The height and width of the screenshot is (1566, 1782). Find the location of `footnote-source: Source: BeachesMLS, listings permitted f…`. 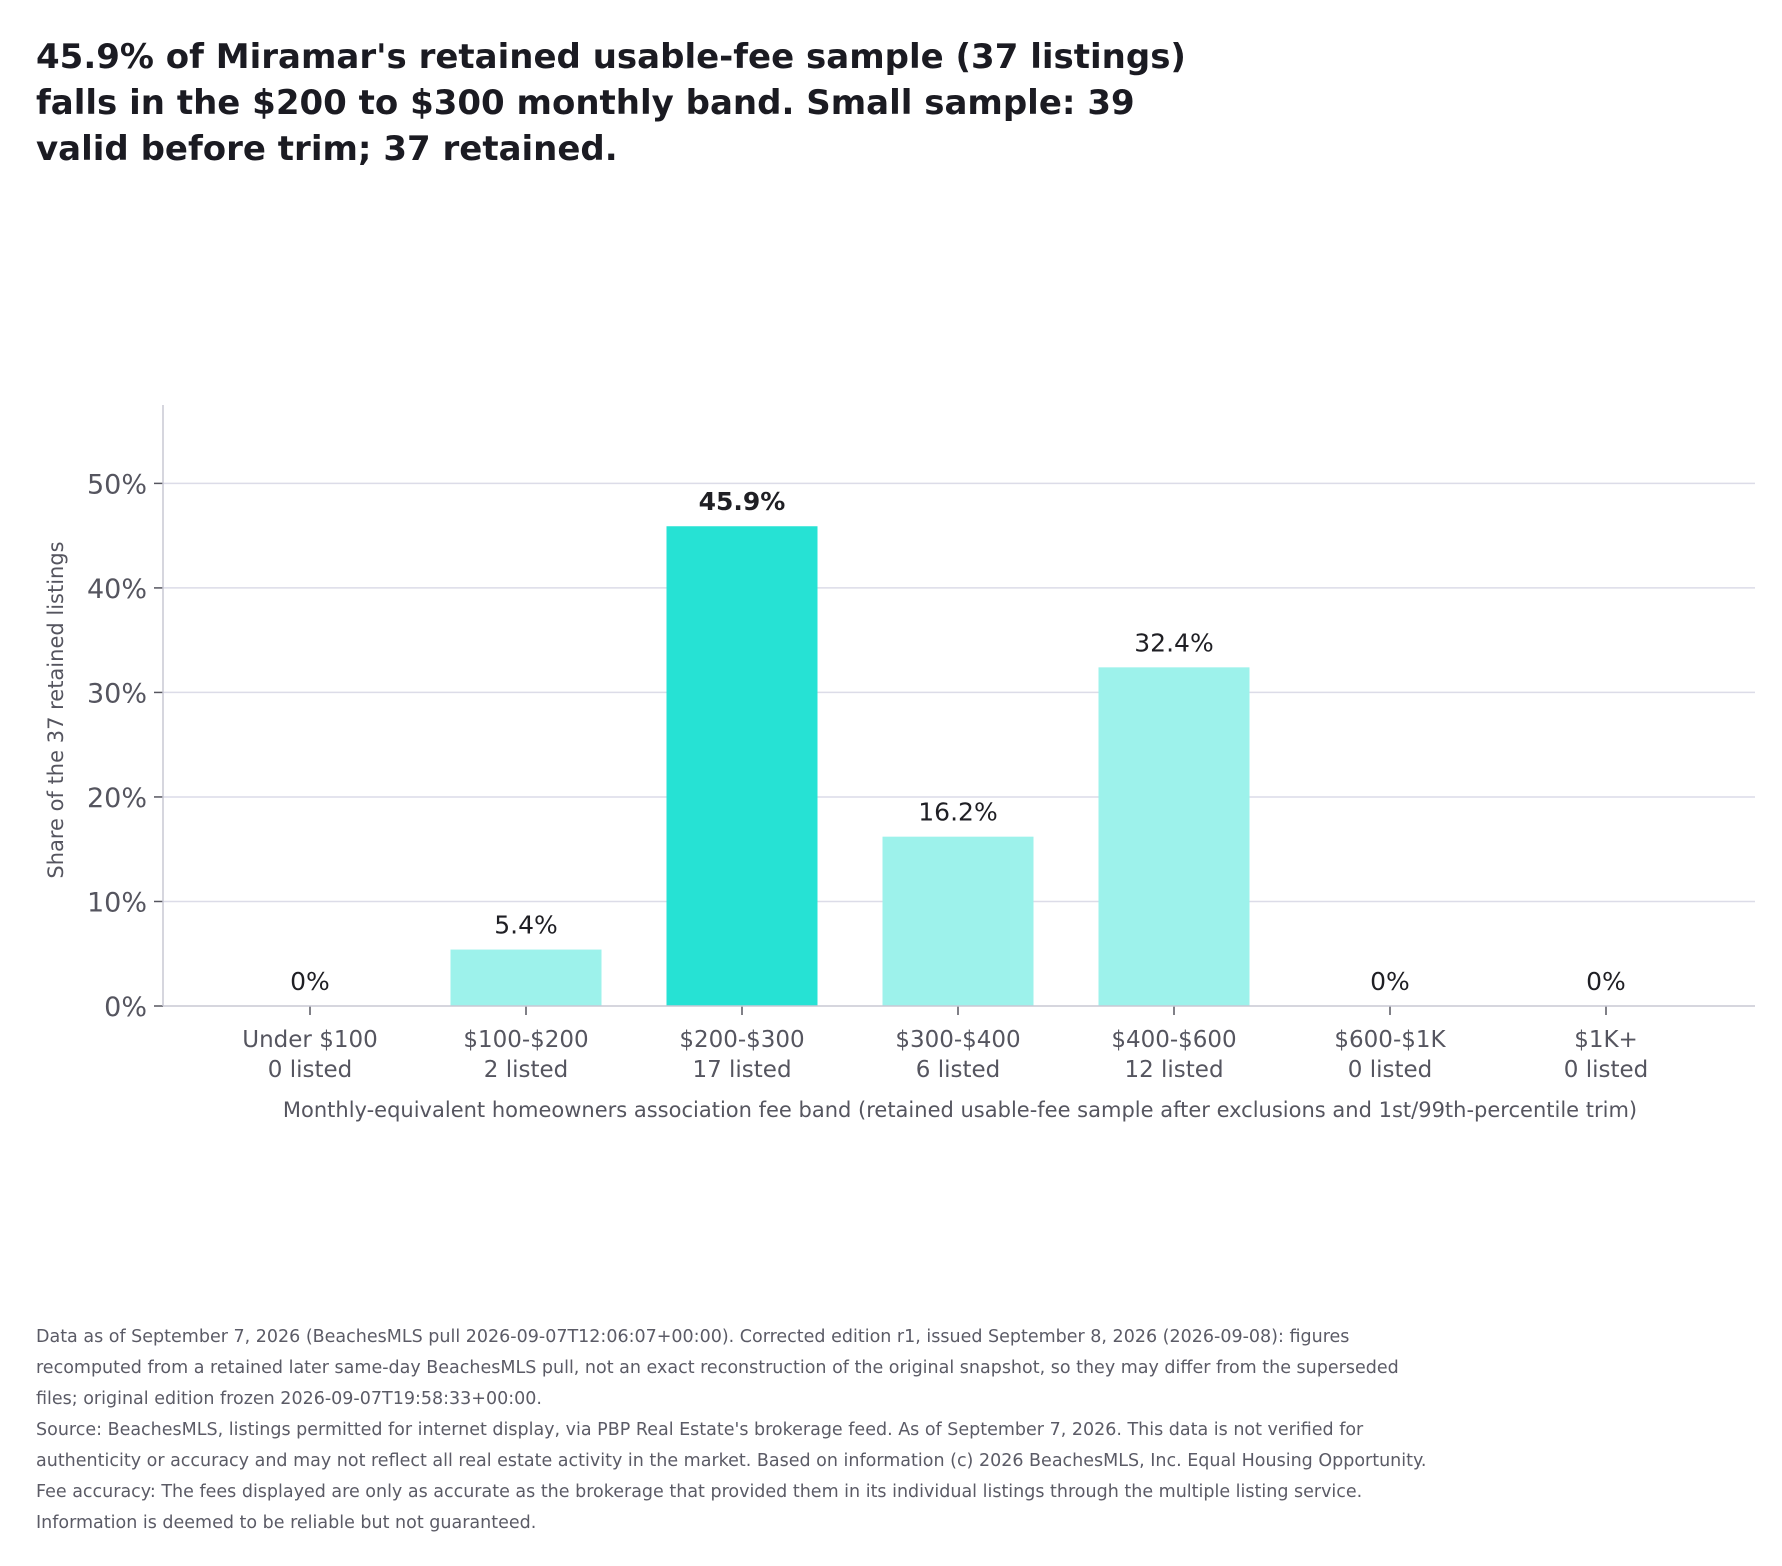

footnote-source: Source: BeachesMLS, listings permitted f… is located at coordinates (731, 1476).